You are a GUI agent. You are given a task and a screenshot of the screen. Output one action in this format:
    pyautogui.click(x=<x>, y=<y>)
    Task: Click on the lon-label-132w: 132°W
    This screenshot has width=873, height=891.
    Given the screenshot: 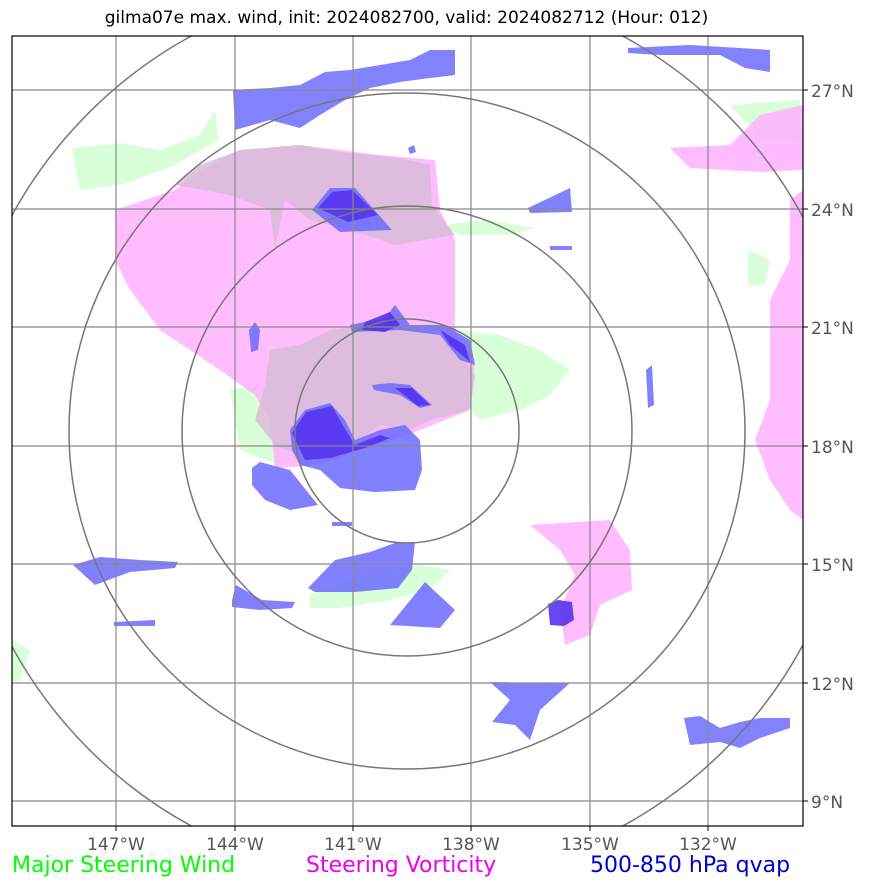 What is the action you would take?
    pyautogui.click(x=708, y=845)
    